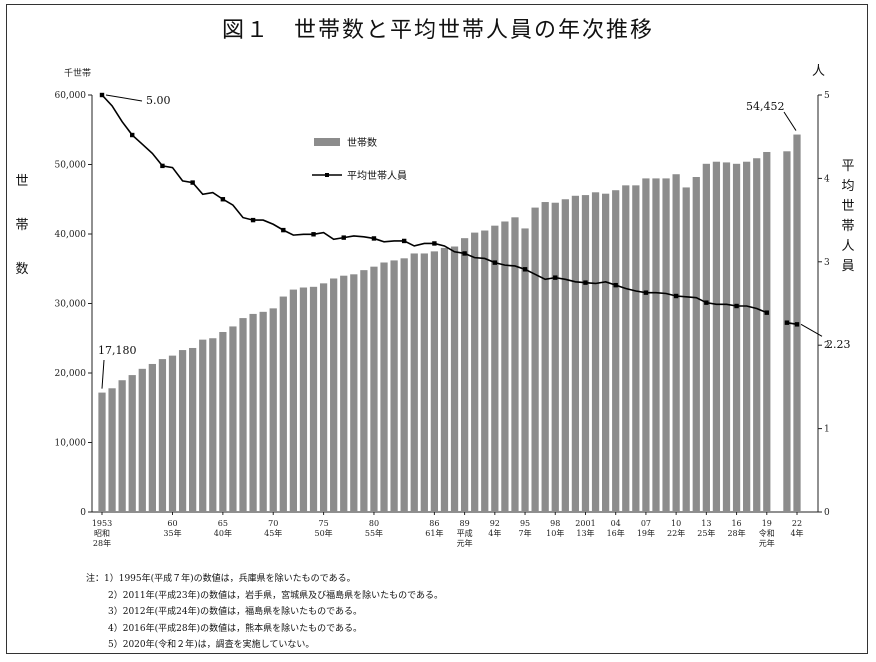  What do you see at coordinates (71, 96) in the screenshot?
I see `left-tick-label: 60,000` at bounding box center [71, 96].